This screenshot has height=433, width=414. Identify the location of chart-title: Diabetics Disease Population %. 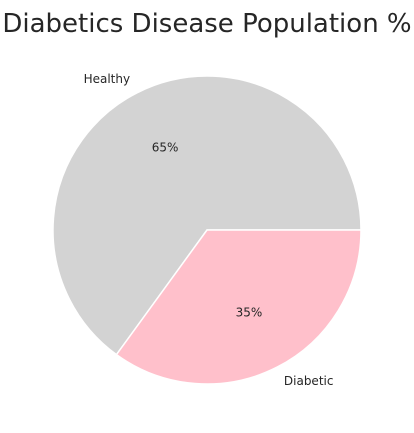
(206, 24).